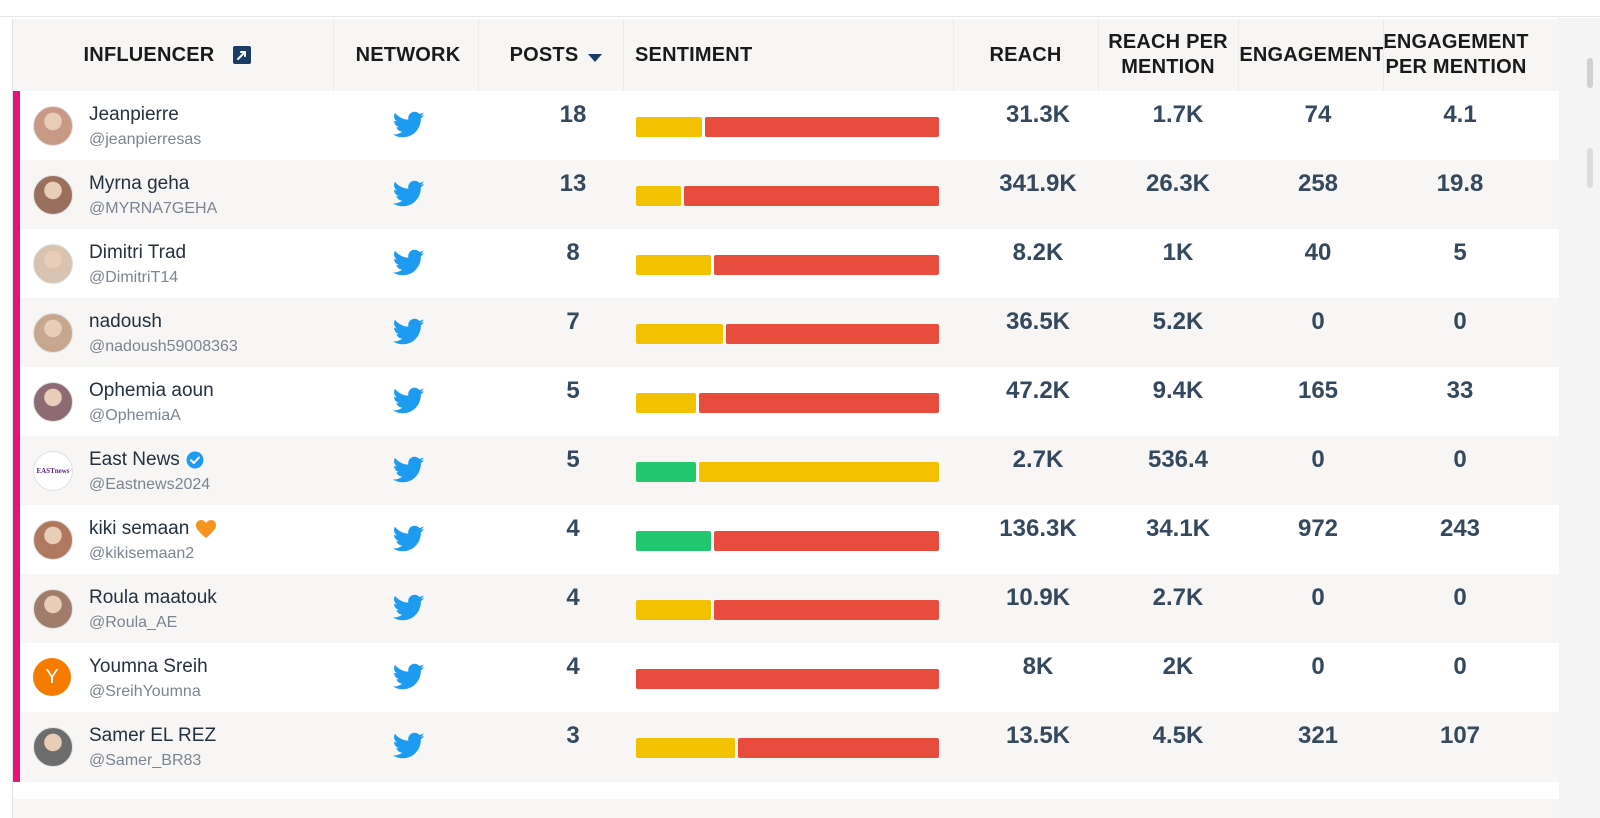 The image size is (1600, 818). I want to click on scroll-nub, so click(1590, 73).